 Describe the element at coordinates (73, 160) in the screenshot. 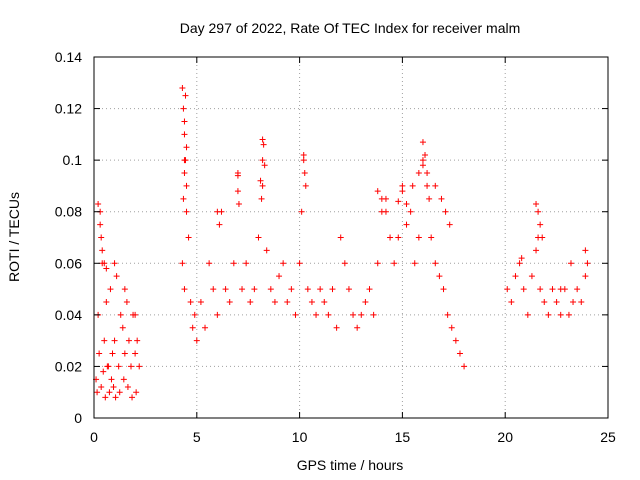

I see `y-tick-label: 0.1` at that location.